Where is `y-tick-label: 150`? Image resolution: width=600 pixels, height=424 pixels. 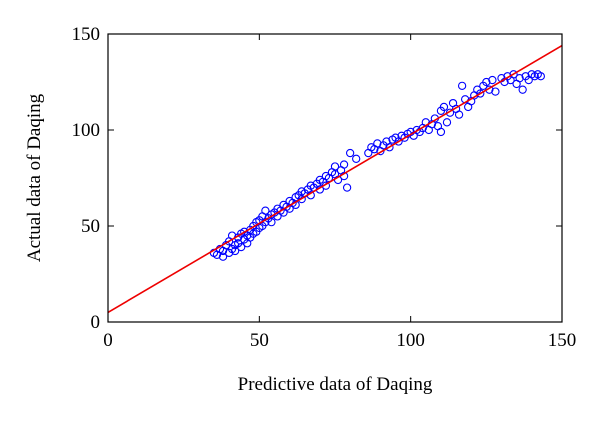 y-tick-label: 150 is located at coordinates (86, 34).